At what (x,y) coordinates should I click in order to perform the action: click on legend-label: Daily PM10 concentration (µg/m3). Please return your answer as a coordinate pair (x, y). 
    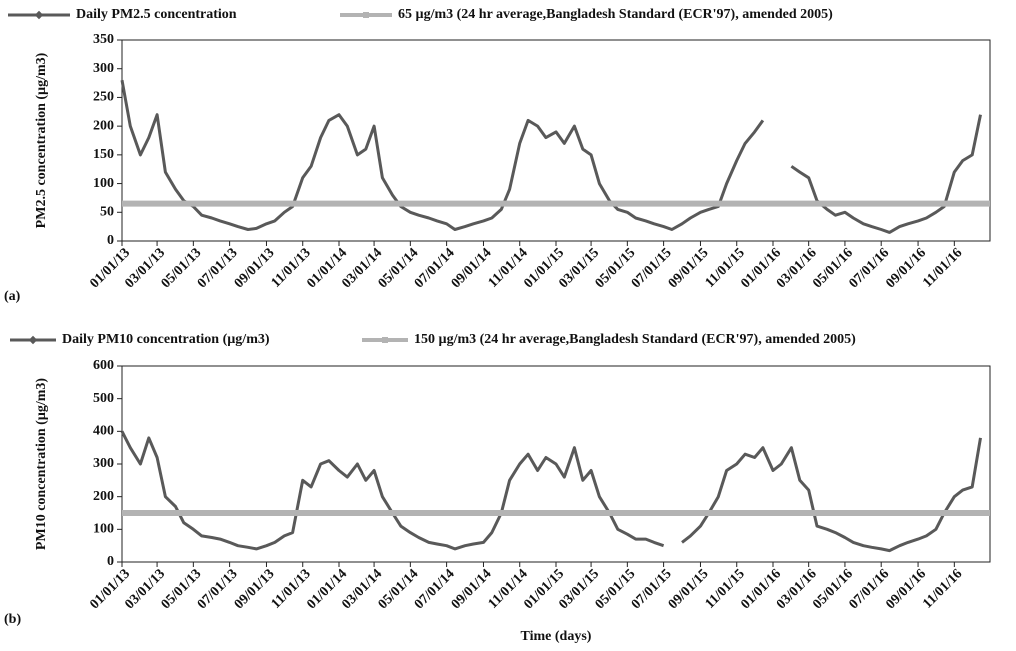
    Looking at the image, I should click on (166, 339).